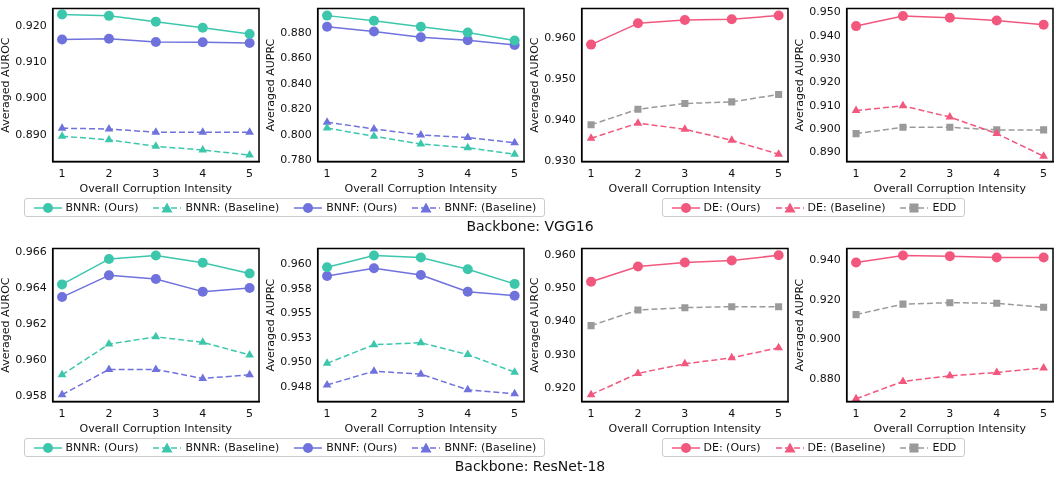  Describe the element at coordinates (944, 447) in the screenshot. I see `legend-label: EDD` at that location.